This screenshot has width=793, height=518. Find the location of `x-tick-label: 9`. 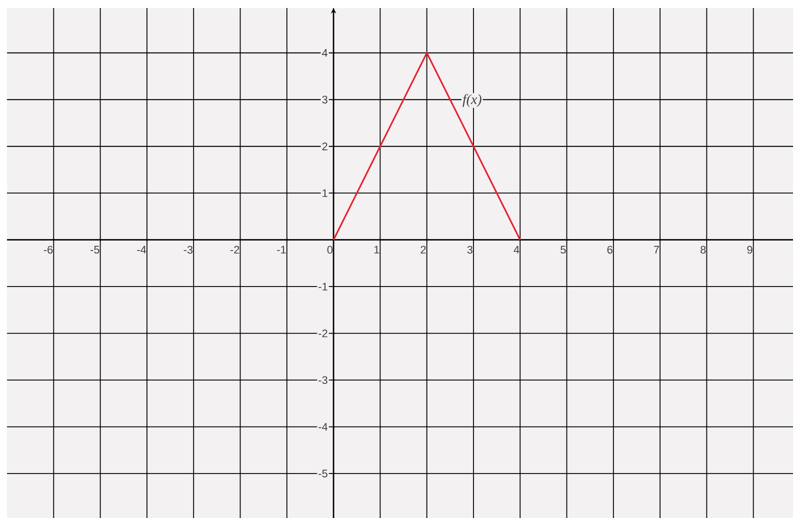

x-tick-label: 9 is located at coordinates (749, 250).